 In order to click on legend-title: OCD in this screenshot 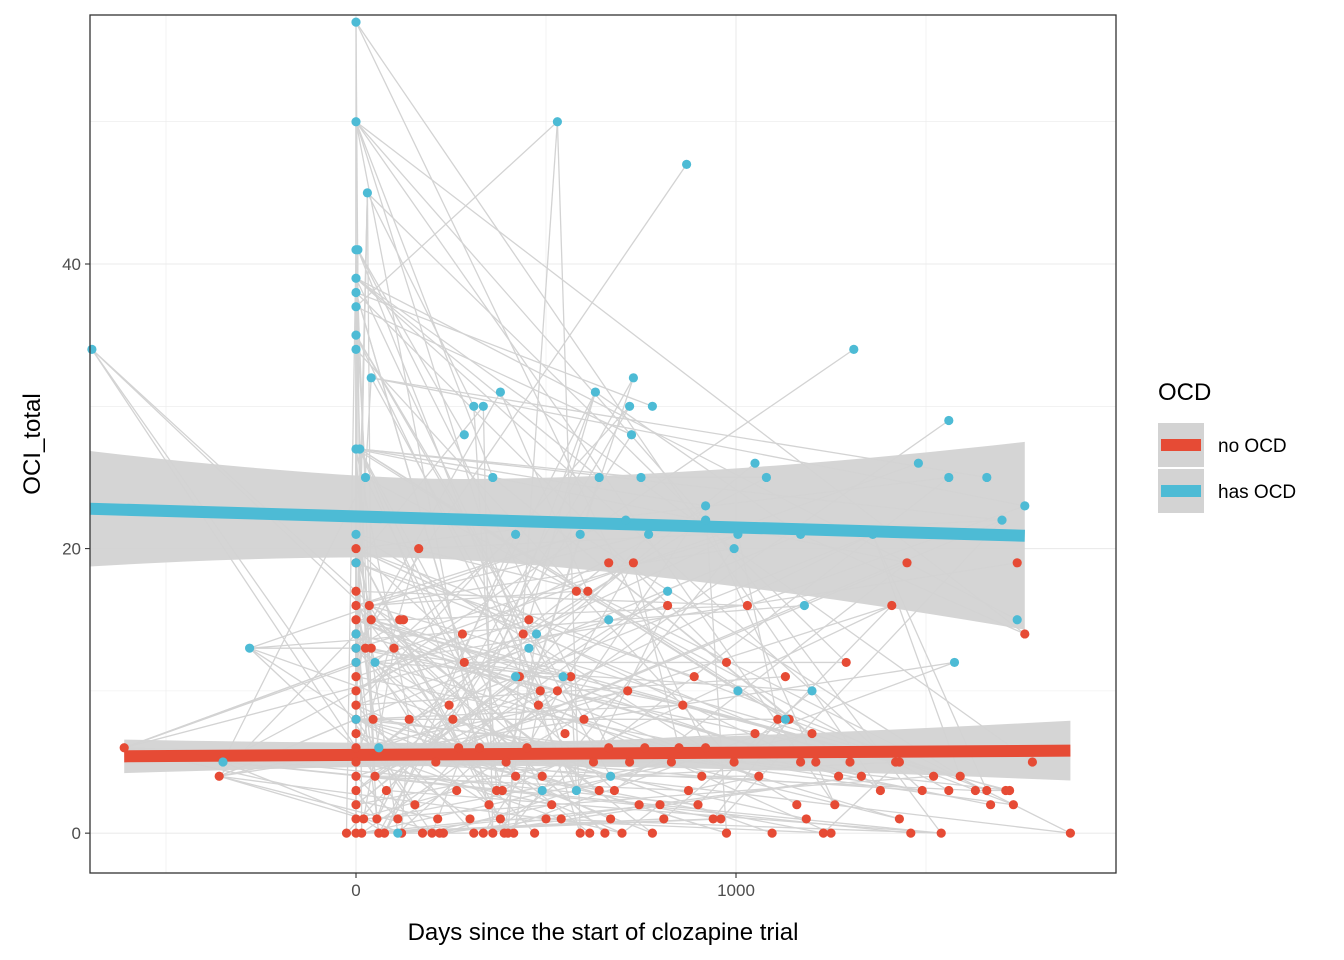, I will do `click(1184, 392)`.